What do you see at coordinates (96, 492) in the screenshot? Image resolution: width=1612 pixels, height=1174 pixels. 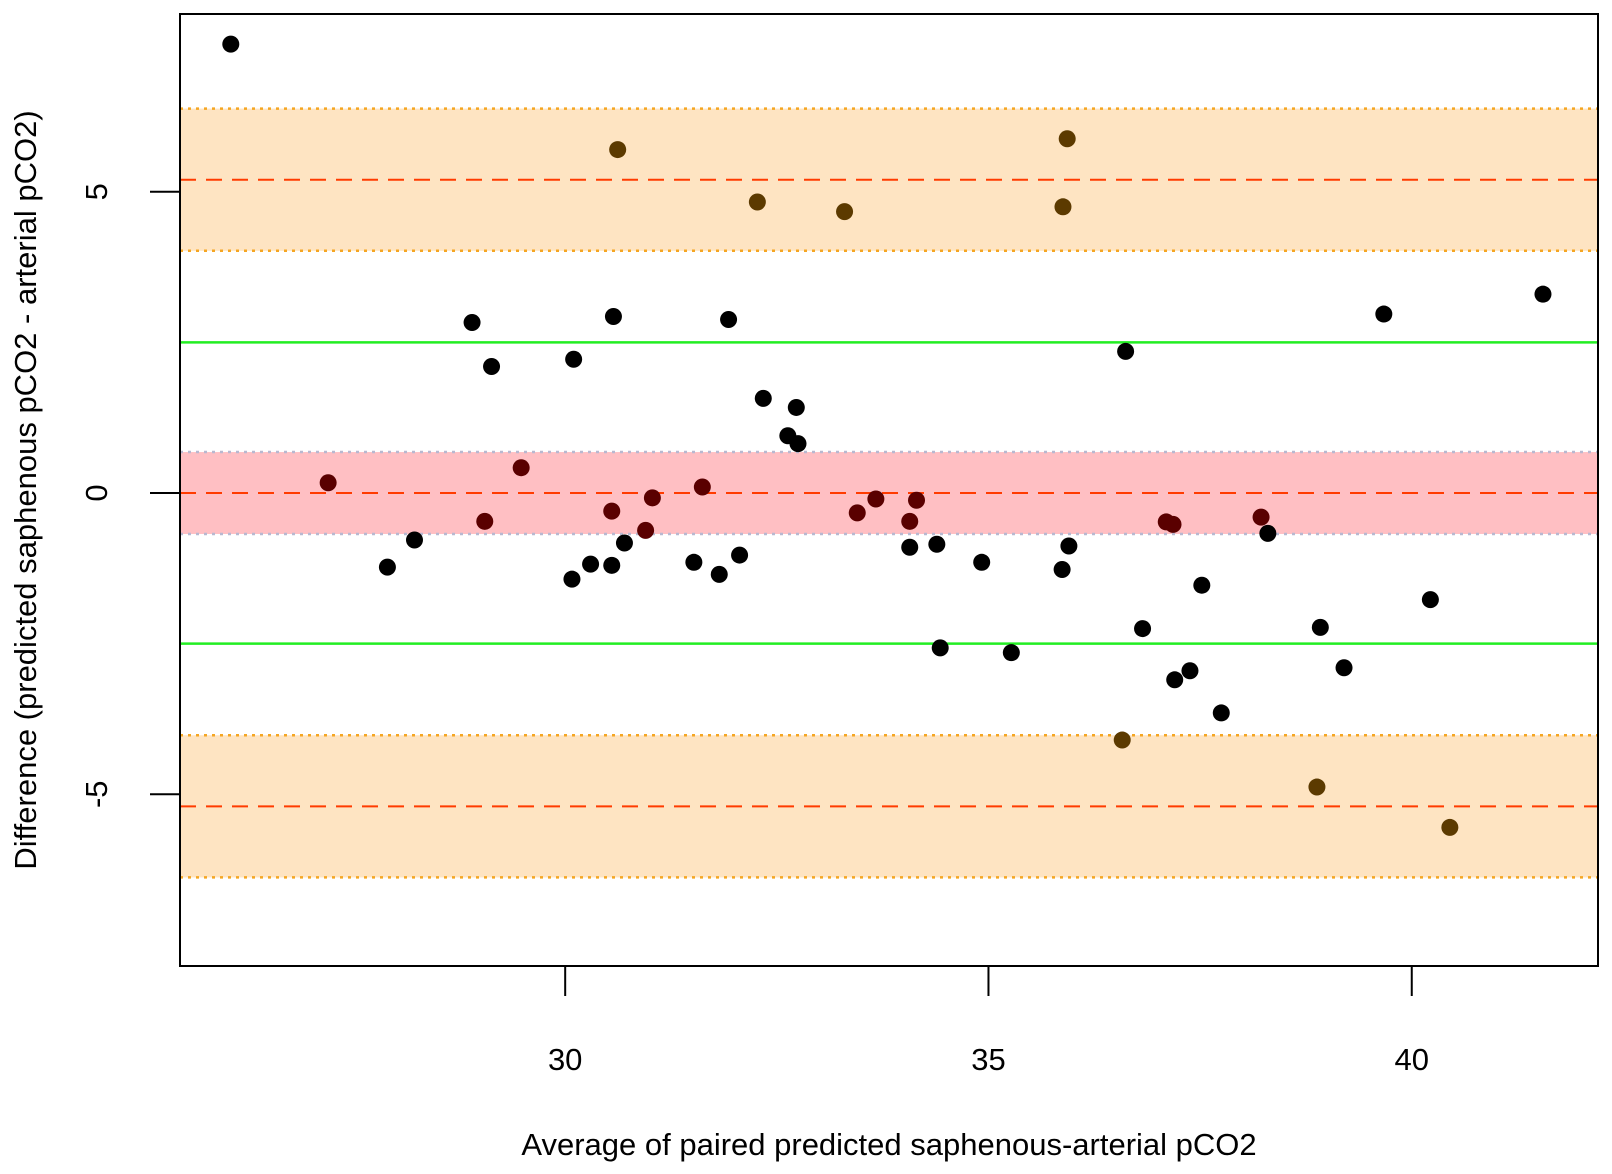 I see `y-tick-label-0: 0` at bounding box center [96, 492].